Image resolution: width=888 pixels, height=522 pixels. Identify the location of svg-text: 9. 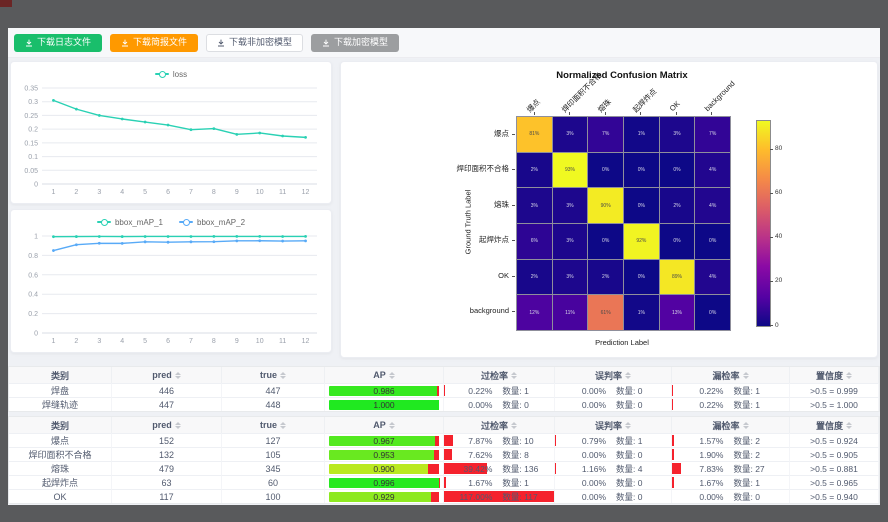
(237, 341).